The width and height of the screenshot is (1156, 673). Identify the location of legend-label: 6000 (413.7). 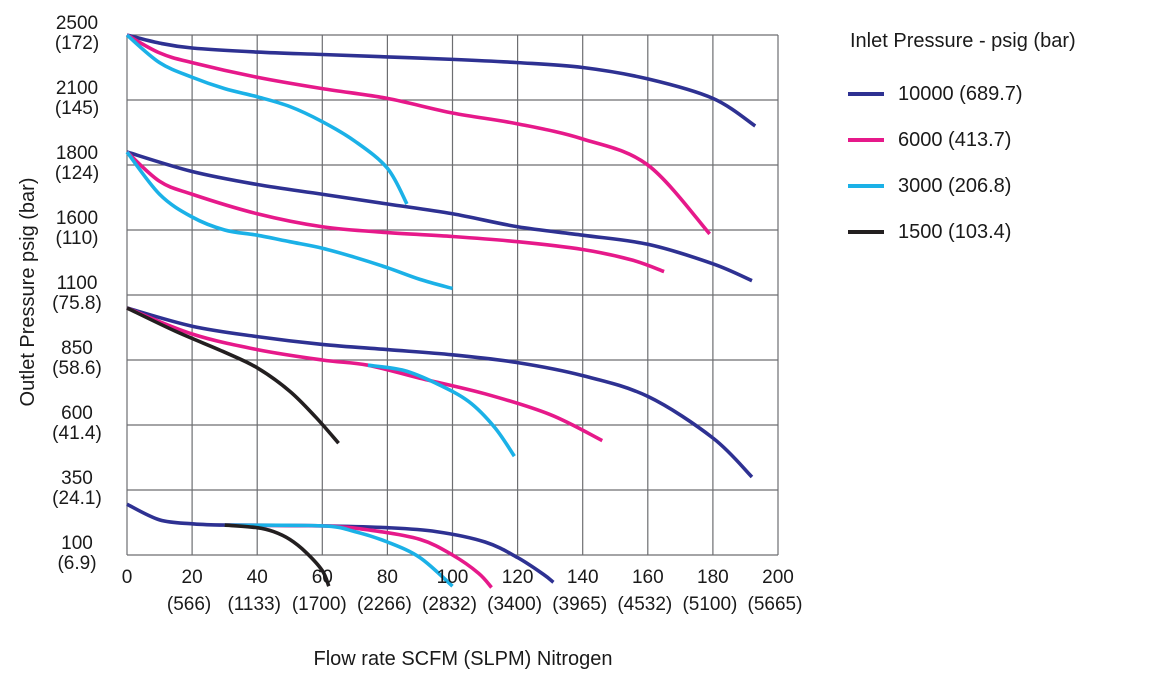
(955, 139).